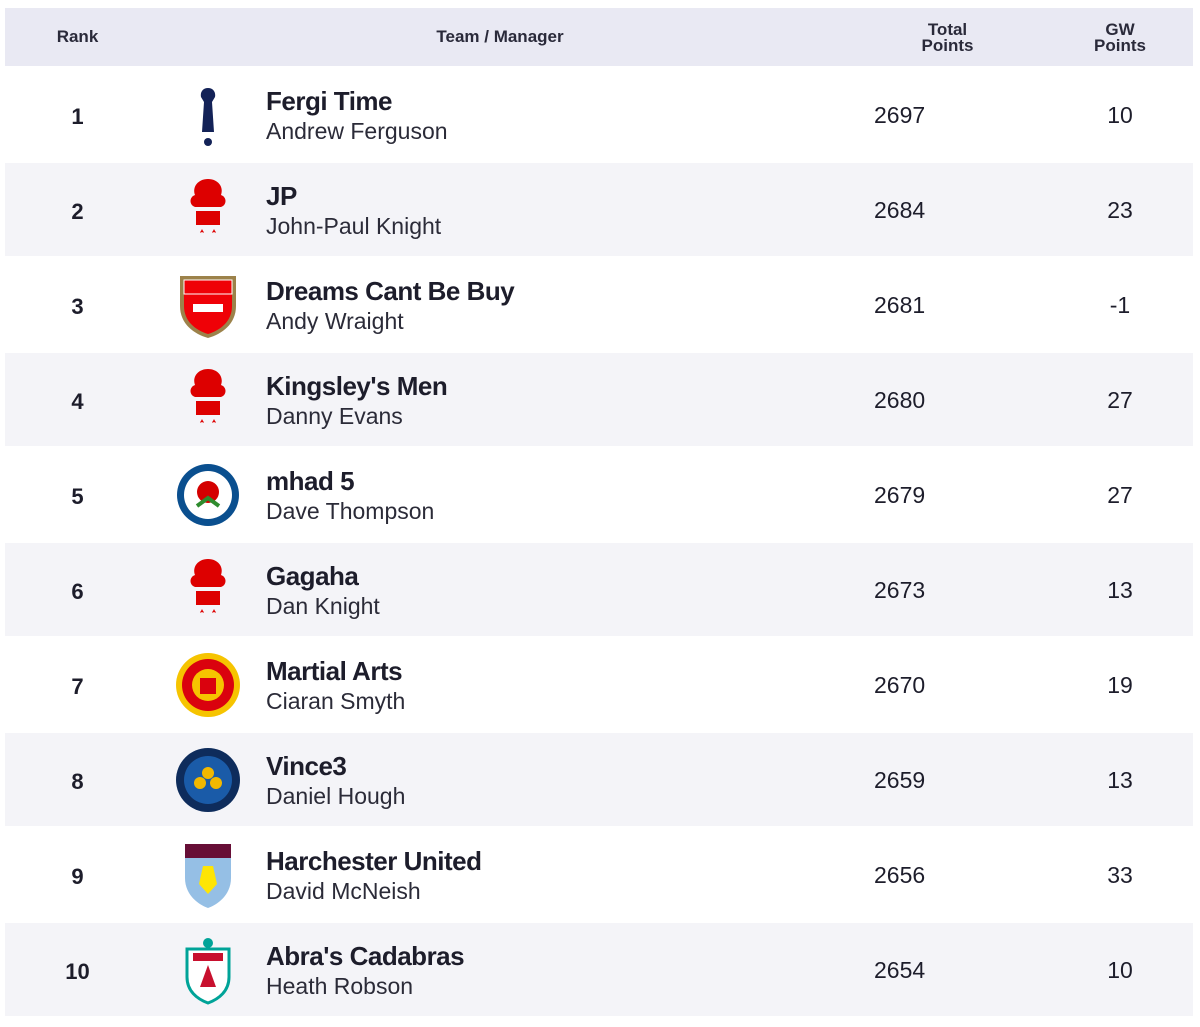  What do you see at coordinates (334, 416) in the screenshot?
I see `manager-name: Danny Evans` at bounding box center [334, 416].